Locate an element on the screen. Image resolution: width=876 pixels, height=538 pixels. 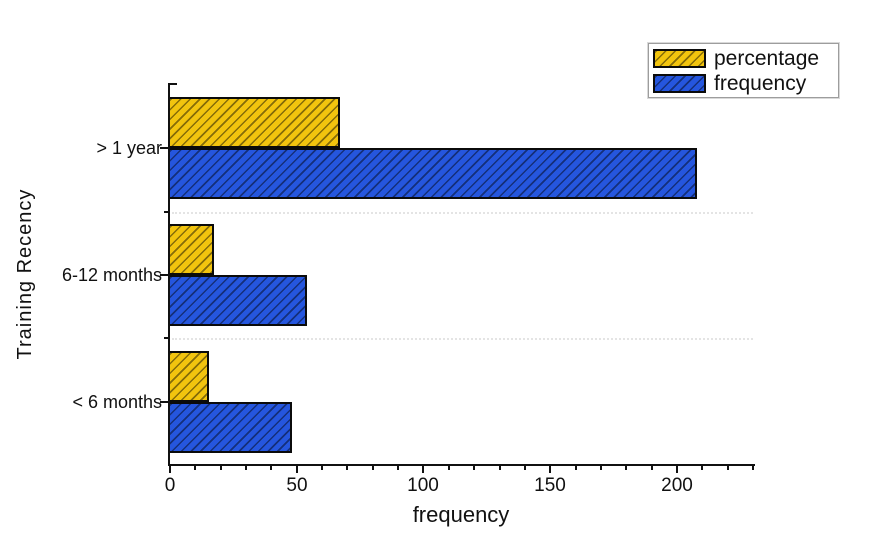
legend: percentage frequency is located at coordinates (743, 70).